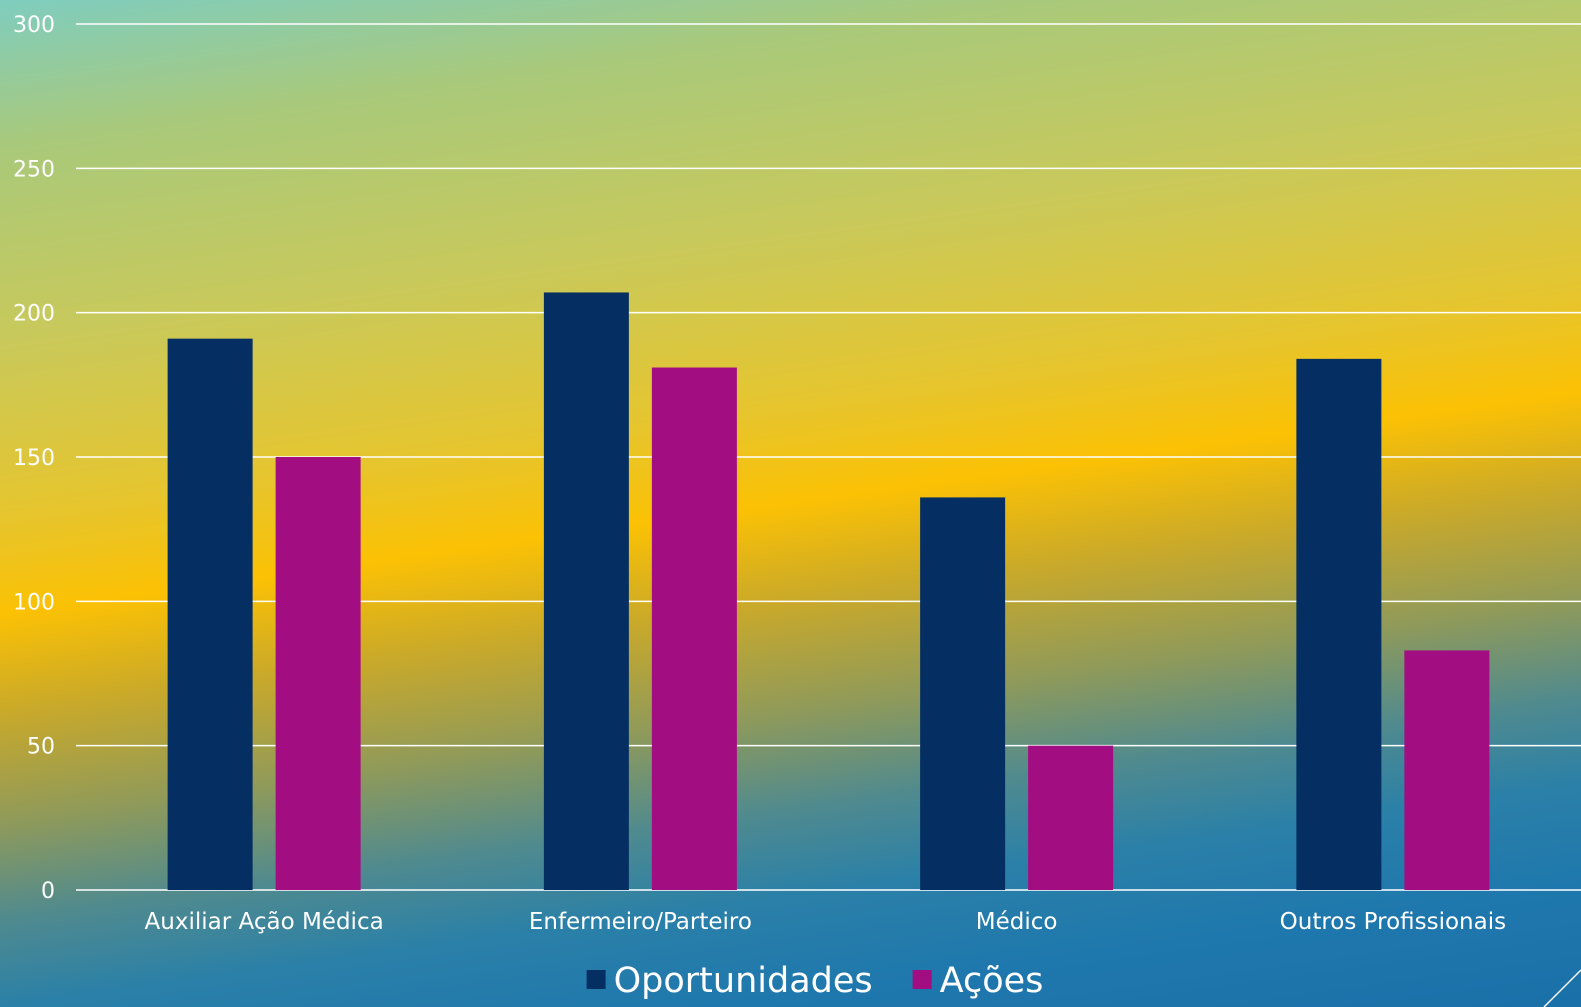 This screenshot has width=1581, height=1007. Describe the element at coordinates (1017, 922) in the screenshot. I see `x-tick-label: Médico` at that location.